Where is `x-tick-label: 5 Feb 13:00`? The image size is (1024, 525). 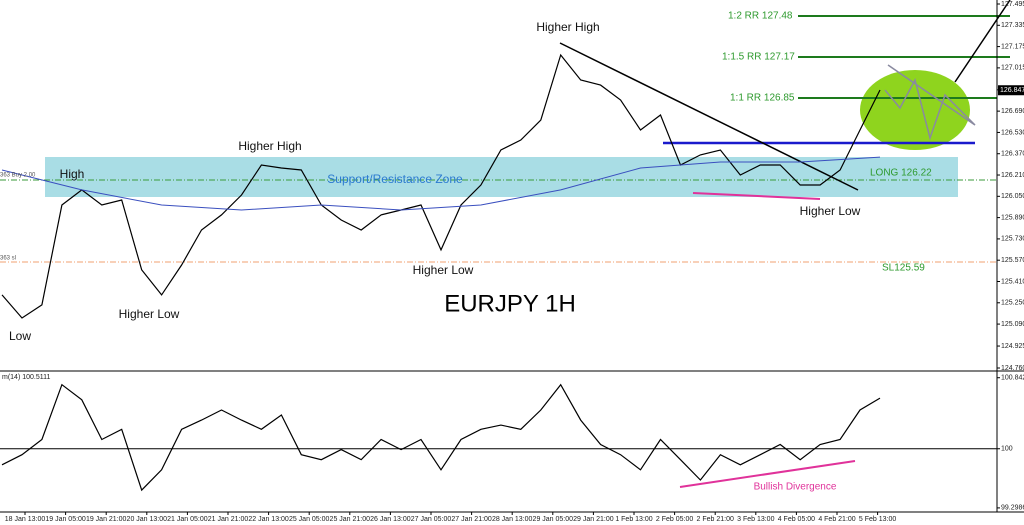
x-tick-label: 5 Feb 13:00 is located at coordinates (877, 519).